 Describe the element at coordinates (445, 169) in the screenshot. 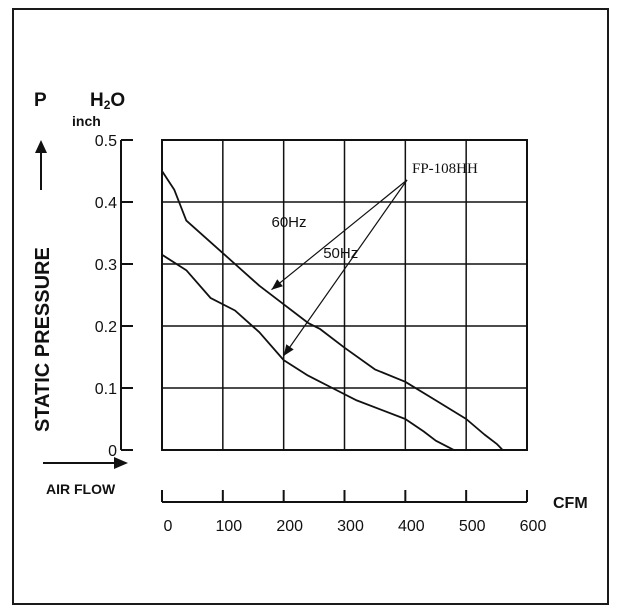

I see `model-label: FP-108HH` at that location.